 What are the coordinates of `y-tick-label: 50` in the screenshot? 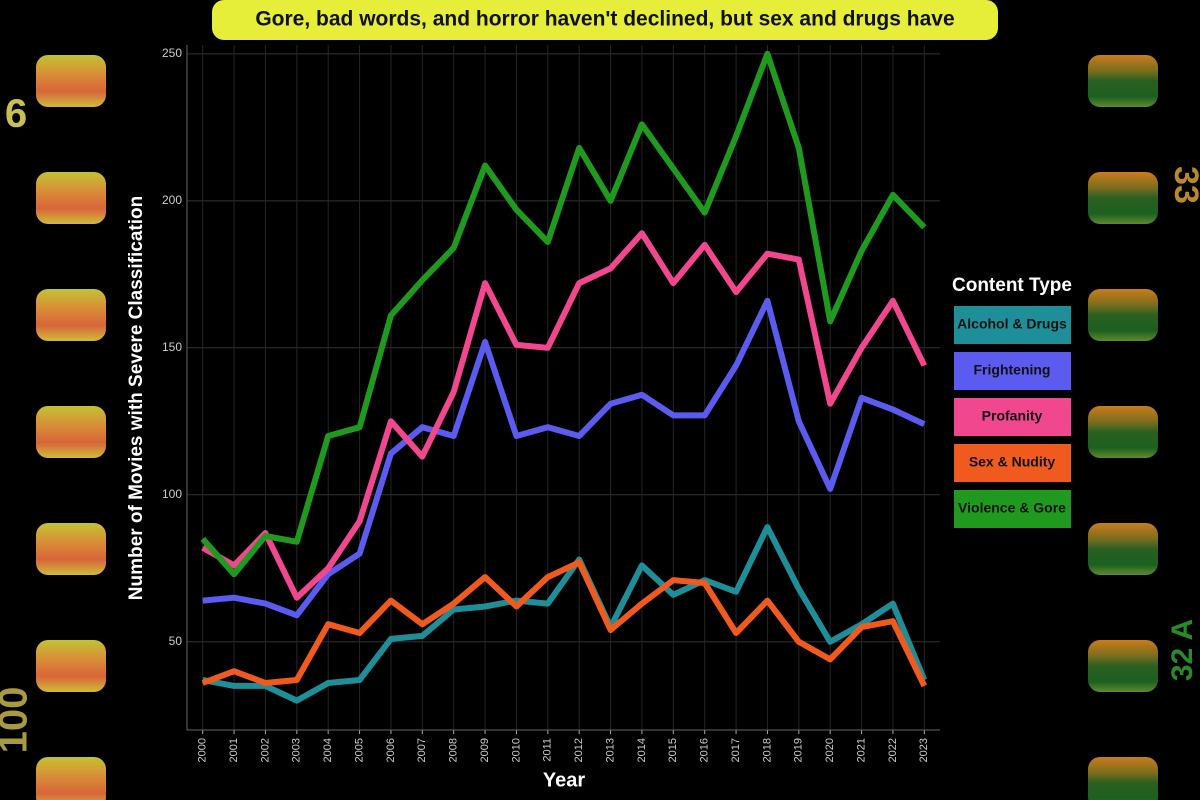 It's located at (176, 641).